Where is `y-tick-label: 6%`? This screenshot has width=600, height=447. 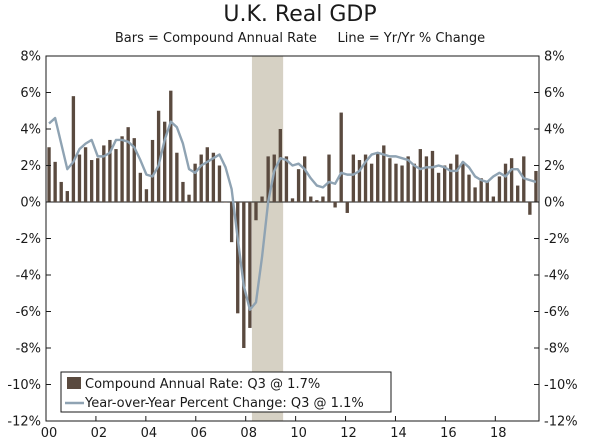
y-tick-label: 6% is located at coordinates (554, 93).